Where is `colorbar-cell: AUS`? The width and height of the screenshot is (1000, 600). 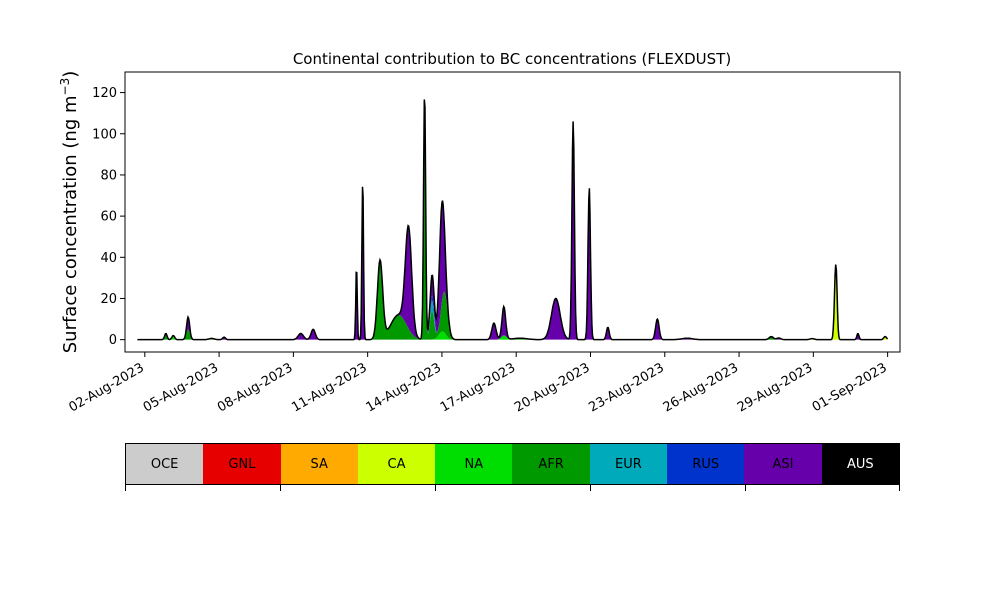 colorbar-cell: AUS is located at coordinates (860, 464).